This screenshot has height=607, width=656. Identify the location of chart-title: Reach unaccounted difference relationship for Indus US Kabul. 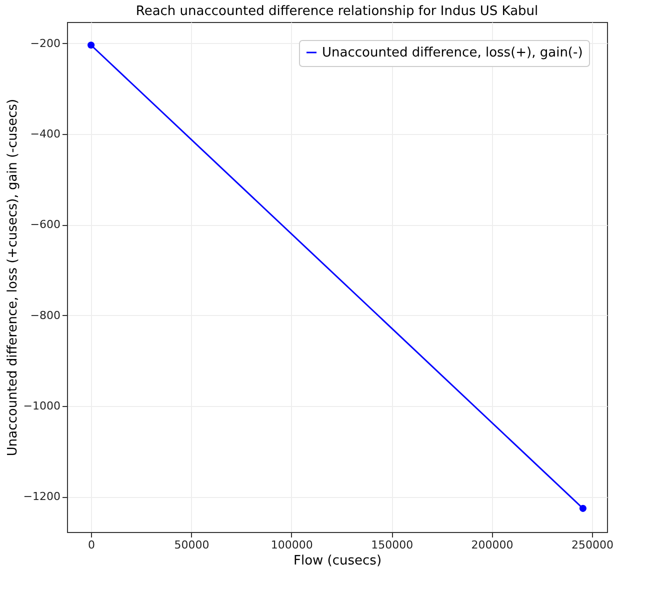
(337, 11).